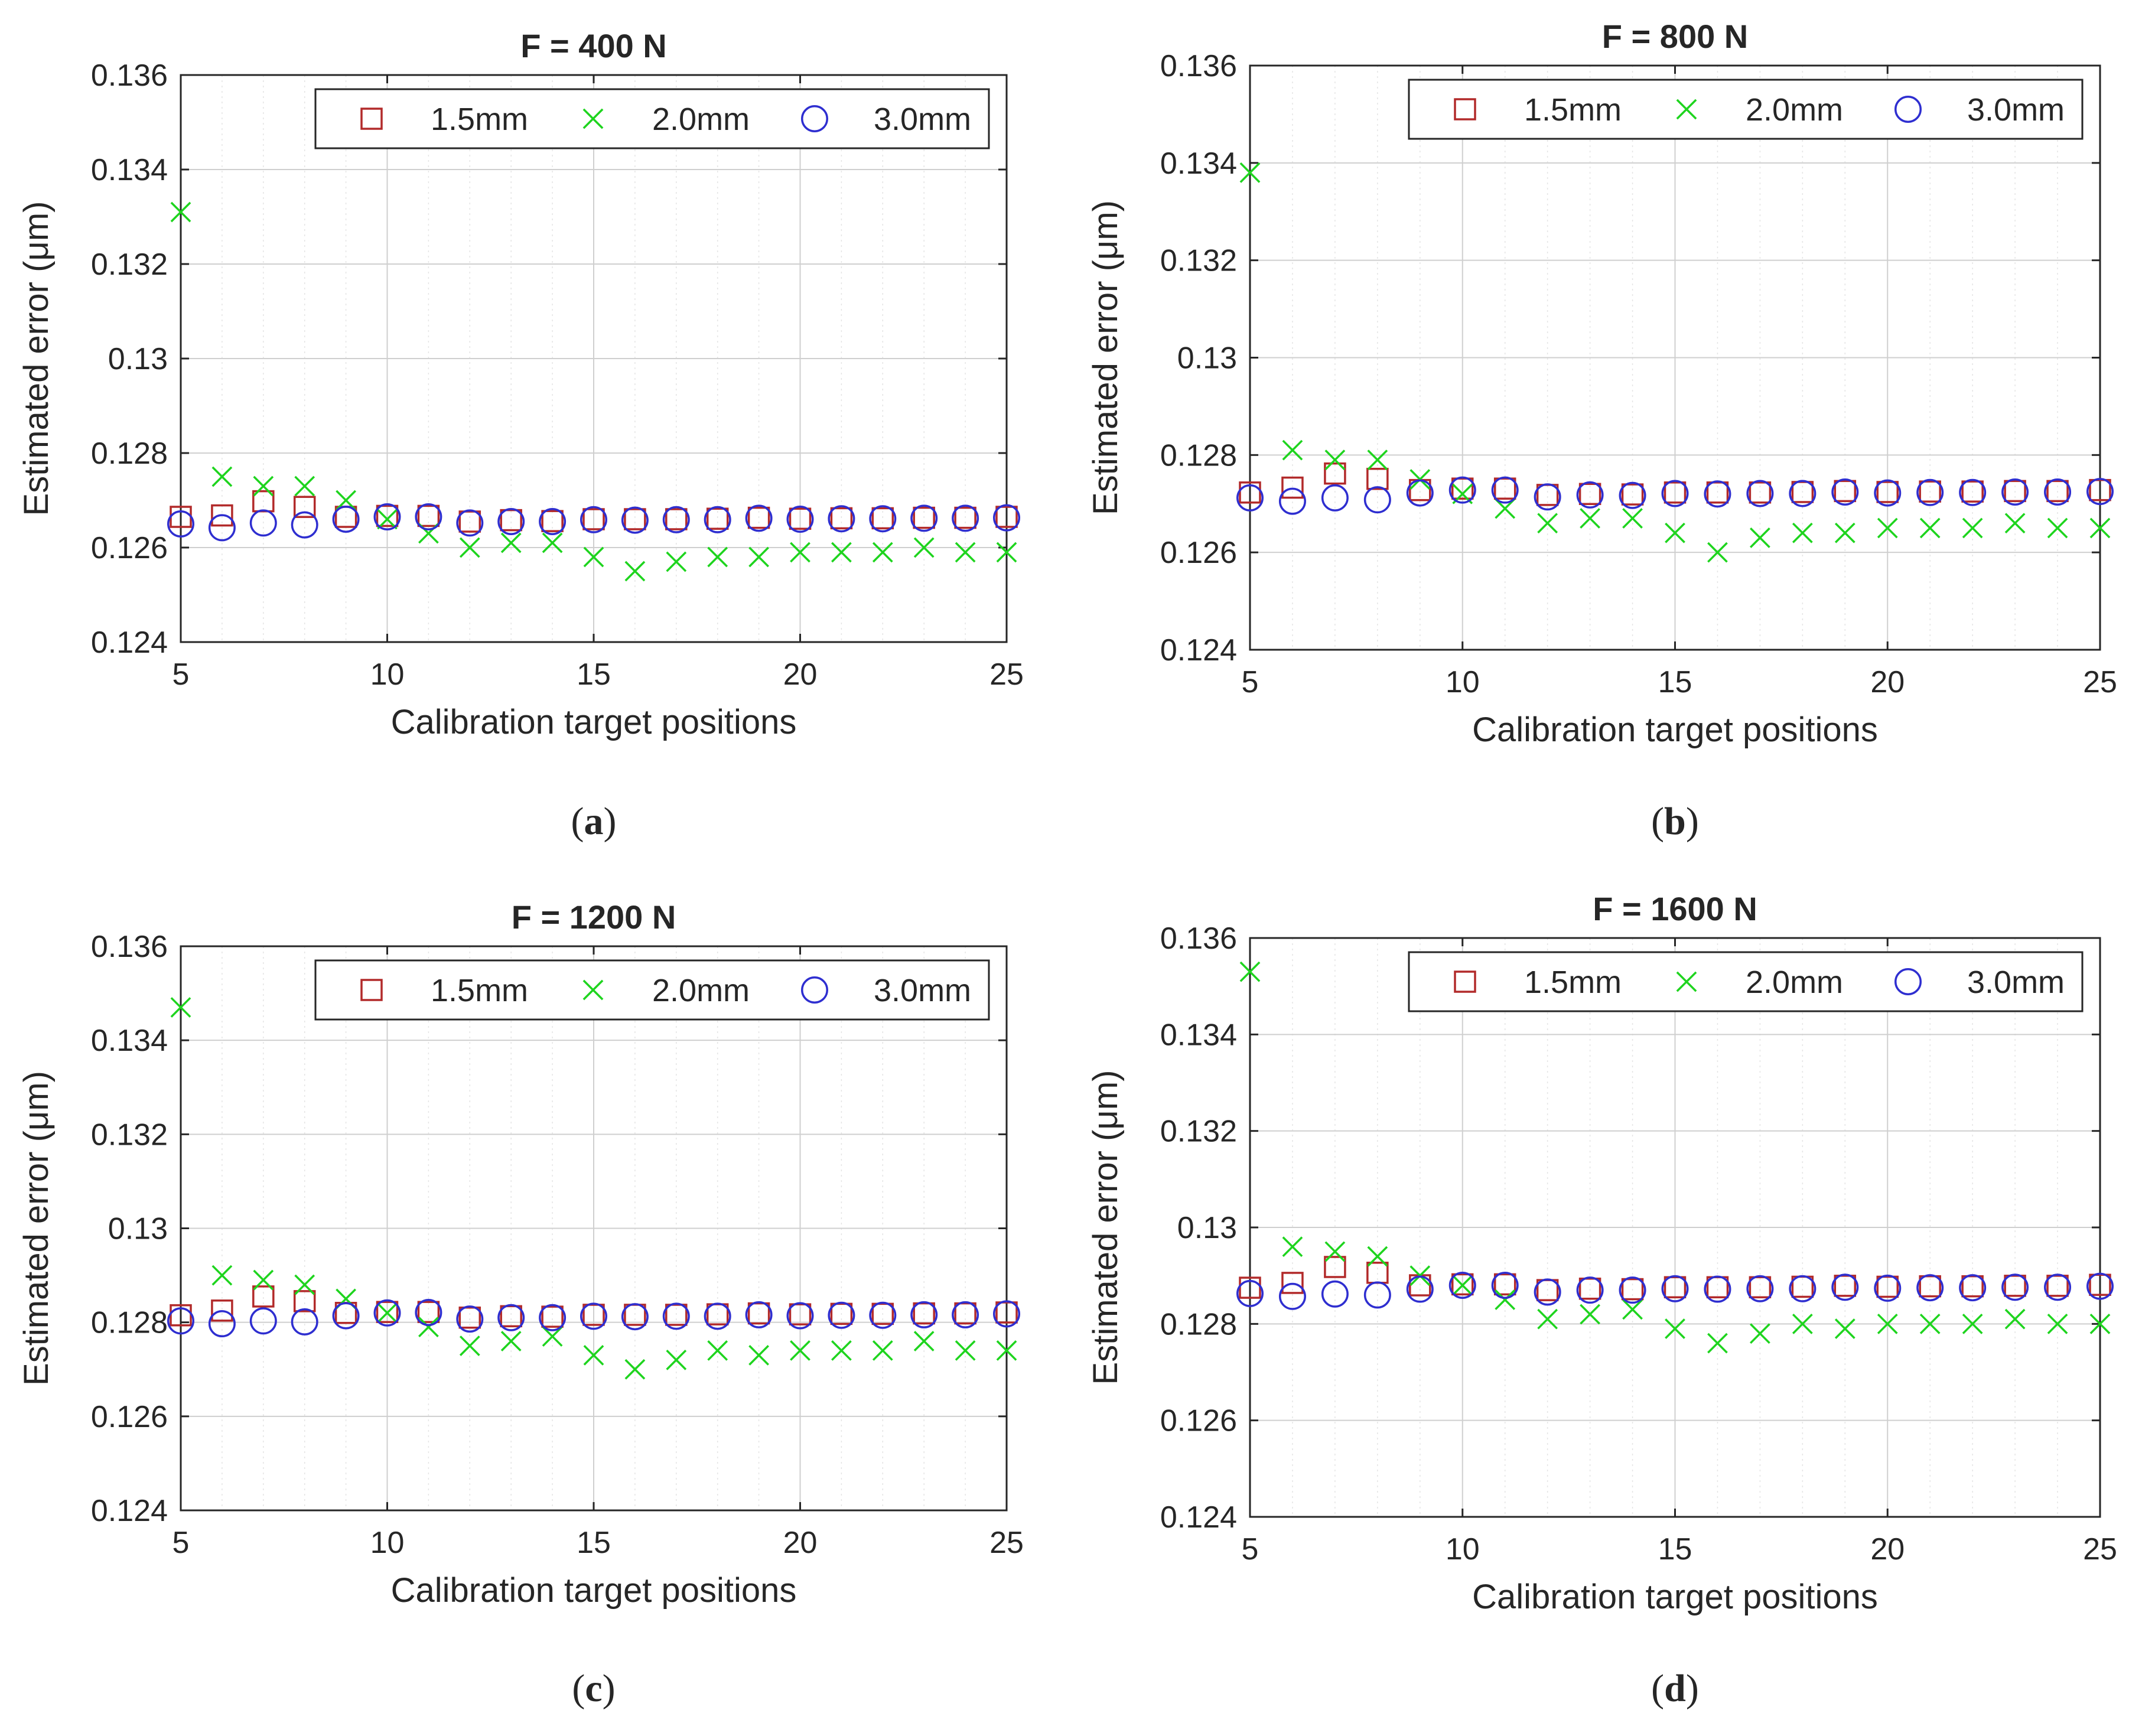  I want to click on legend-label: 2.0mm, so click(1794, 983).